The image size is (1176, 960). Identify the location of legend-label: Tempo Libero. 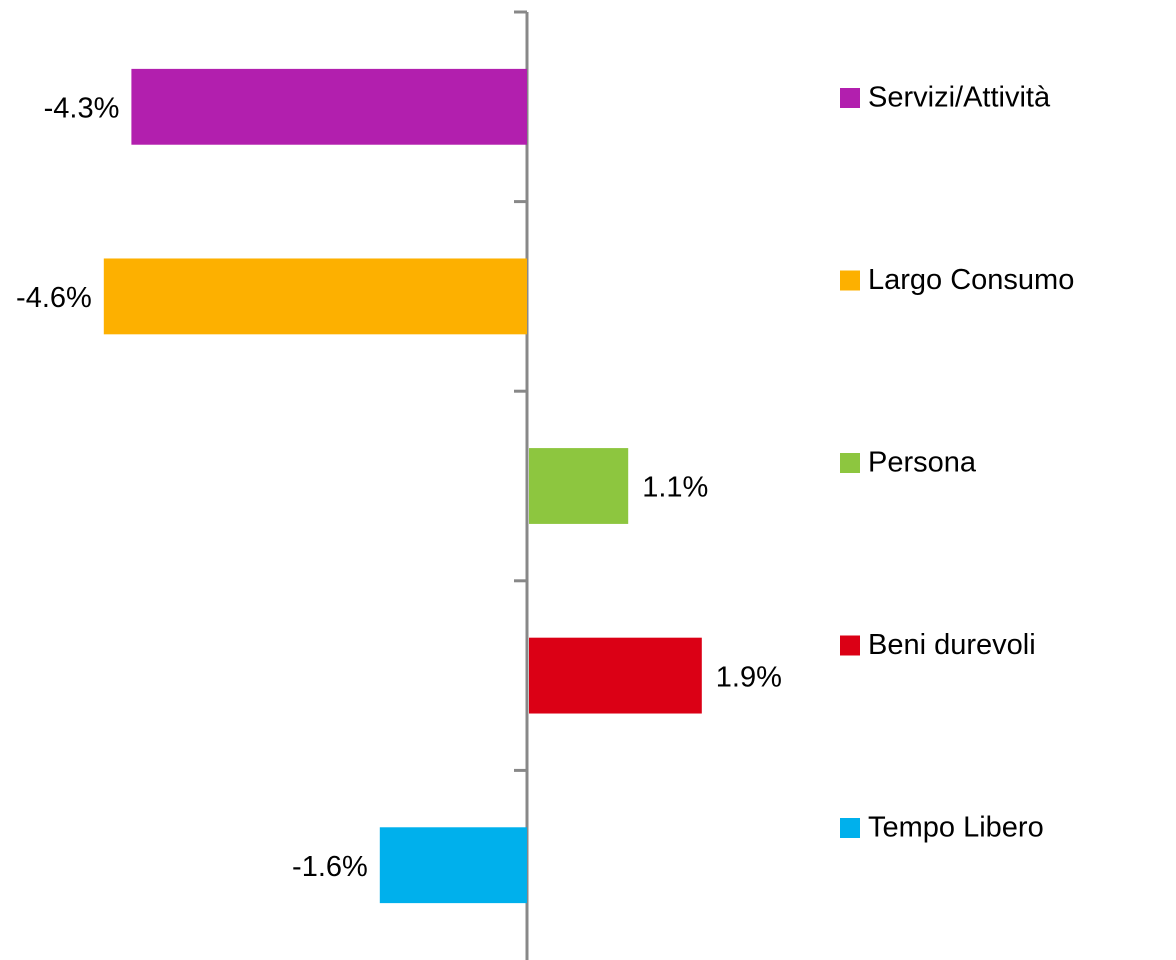
(956, 828).